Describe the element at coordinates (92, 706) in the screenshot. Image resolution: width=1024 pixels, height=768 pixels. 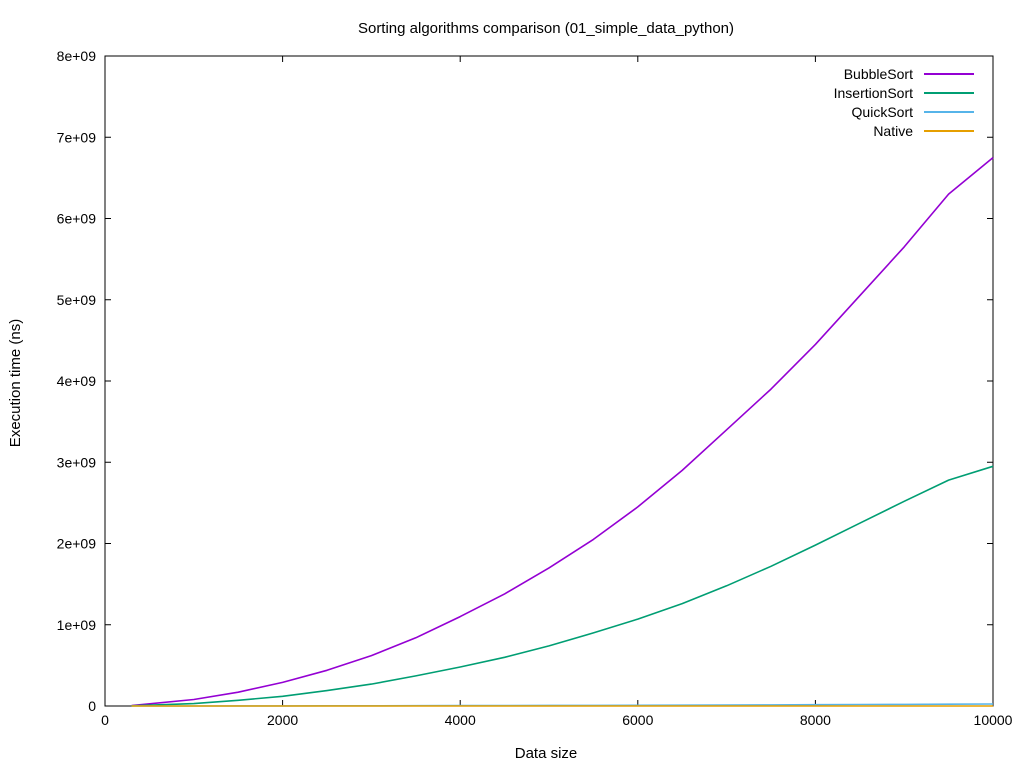
I see `y-tick-label: 0` at that location.